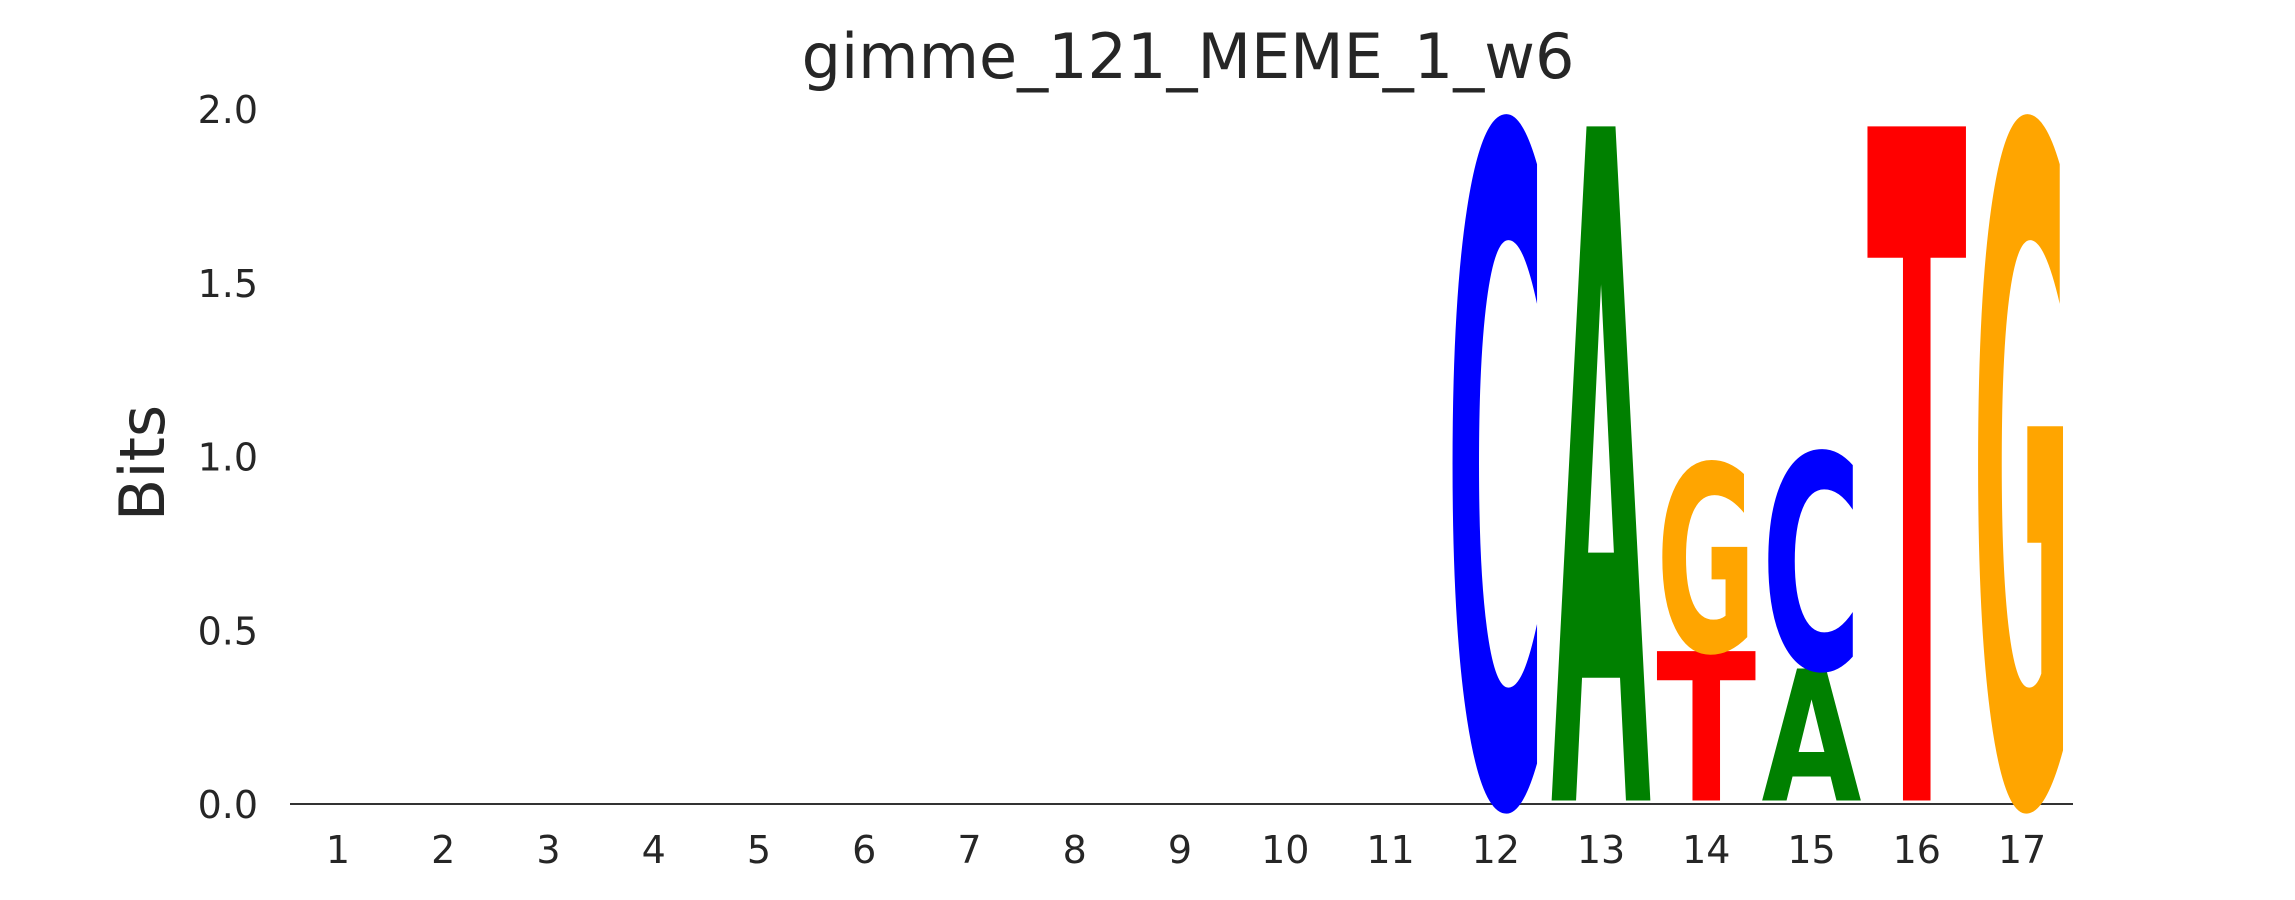 Image resolution: width=2295 pixels, height=900 pixels. I want to click on x-tick-label: 8, so click(1075, 850).